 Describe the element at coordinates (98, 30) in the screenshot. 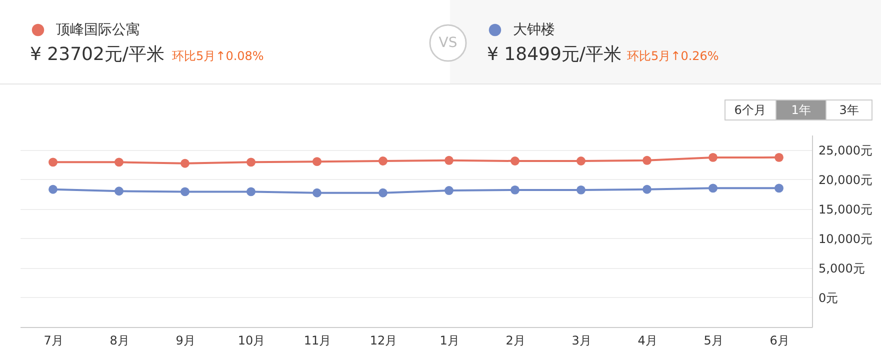

I see `legend-label: 顶峰国际公寓` at that location.